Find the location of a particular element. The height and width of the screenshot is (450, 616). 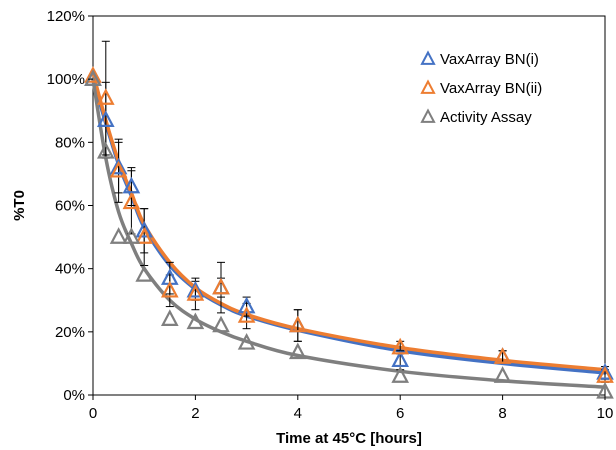

x-tick-label: 6 is located at coordinates (400, 413).